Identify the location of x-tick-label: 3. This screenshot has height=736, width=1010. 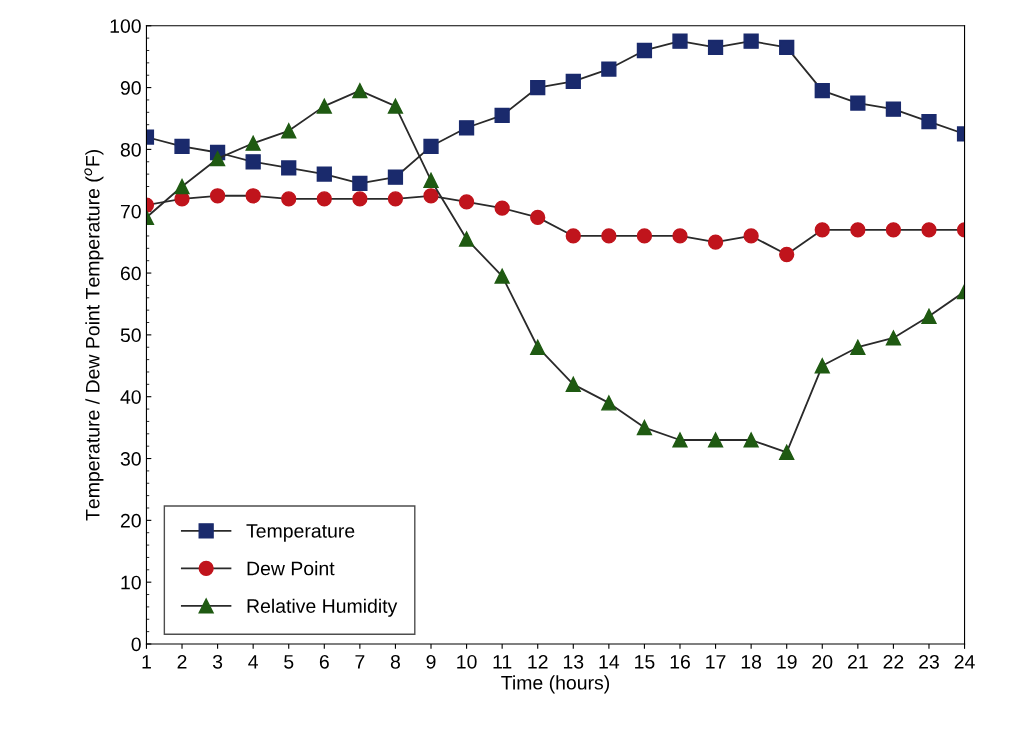
(217, 661).